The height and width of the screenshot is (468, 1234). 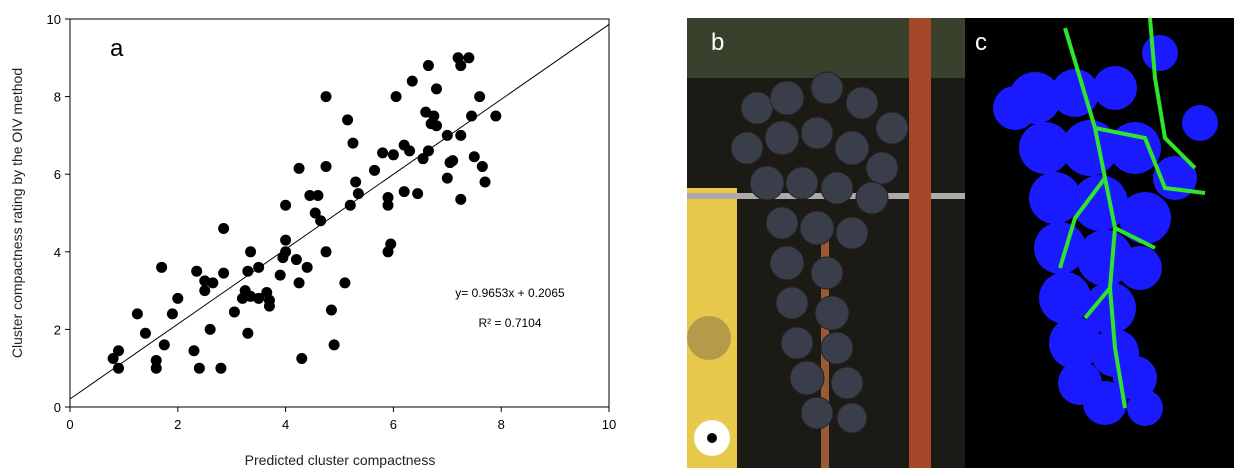 I want to click on y-tick-label: 10, so click(x=54, y=19).